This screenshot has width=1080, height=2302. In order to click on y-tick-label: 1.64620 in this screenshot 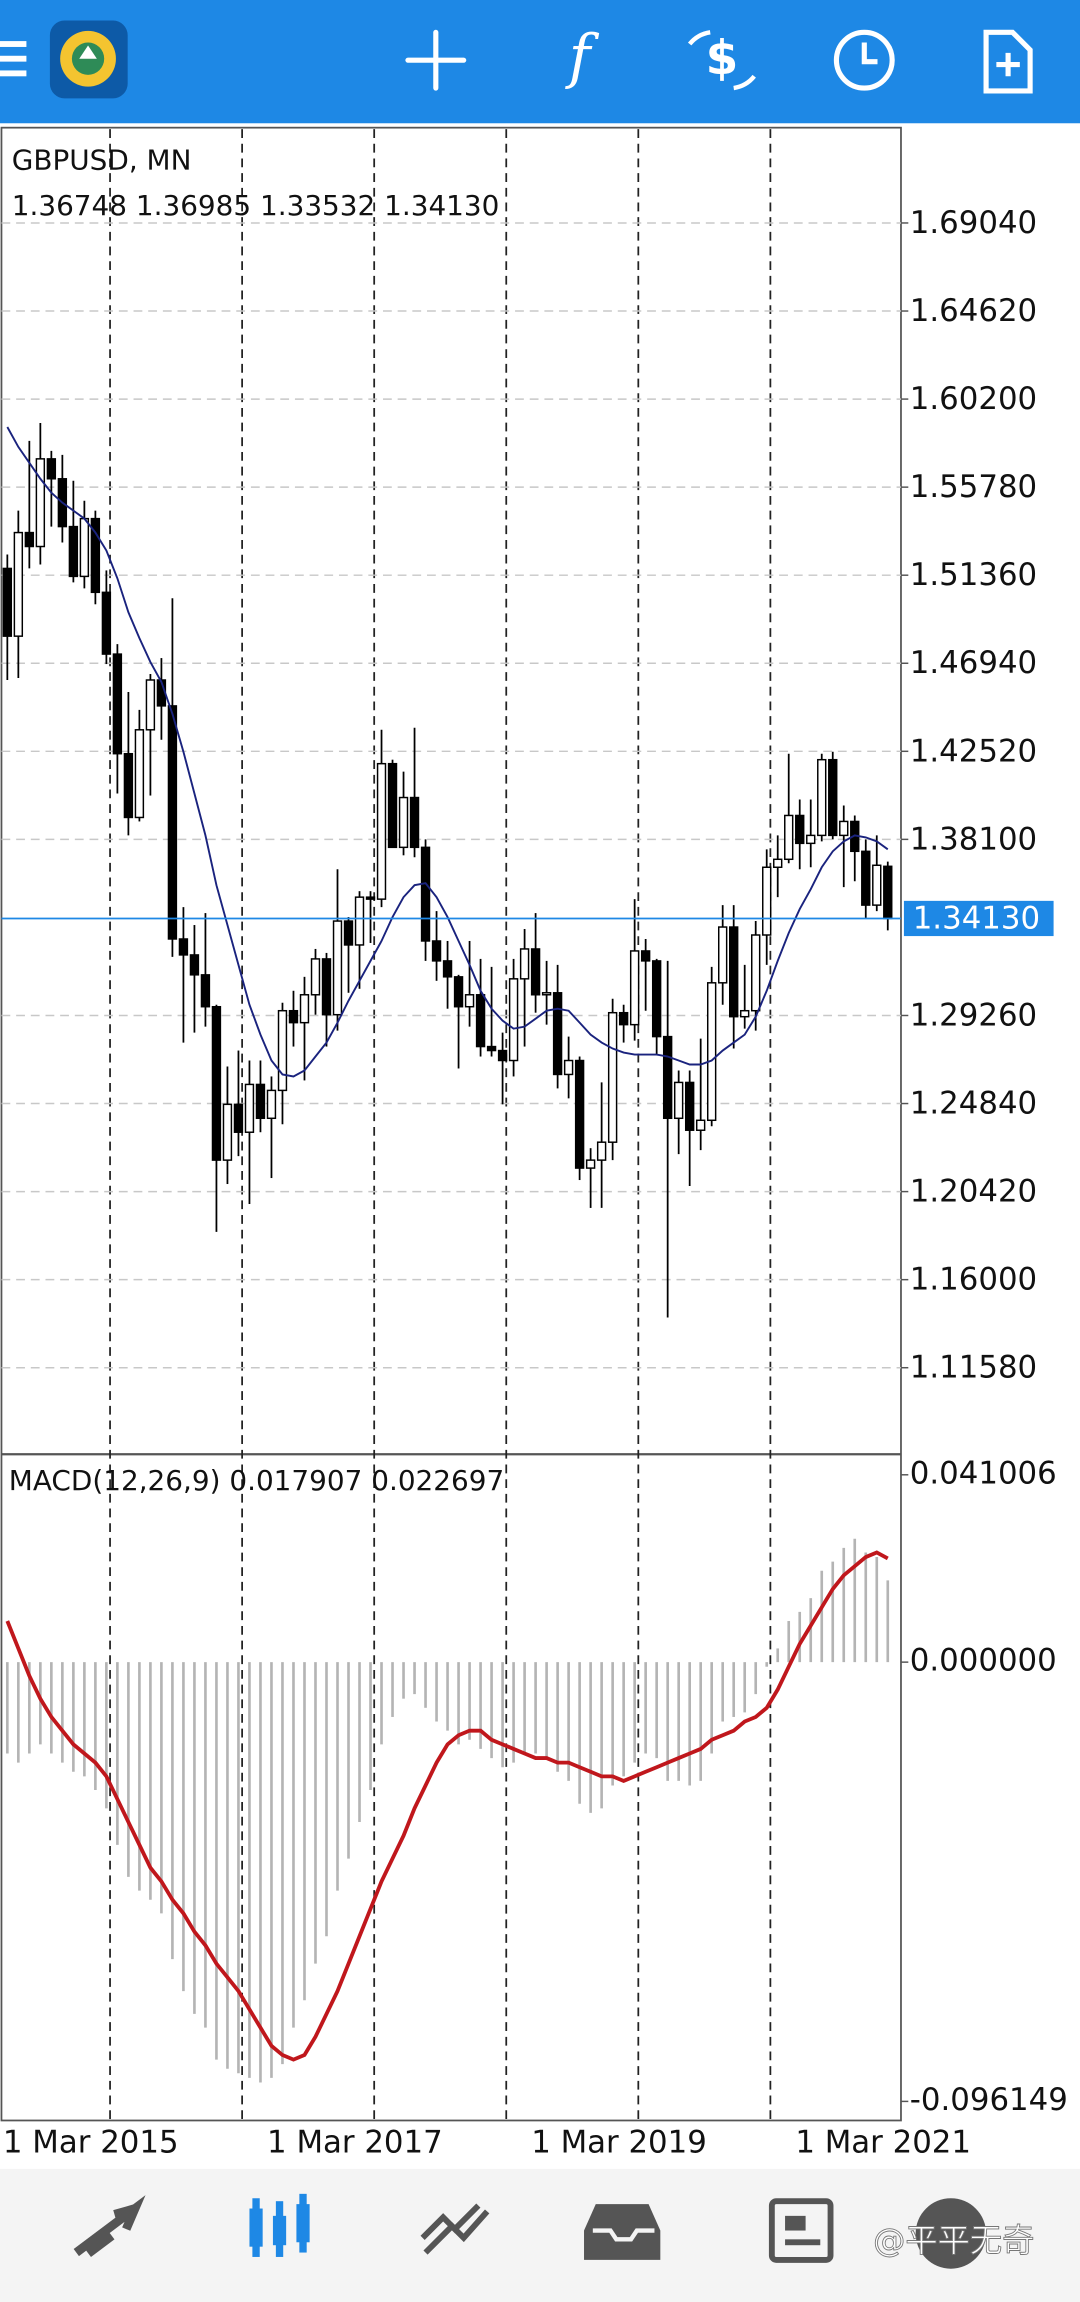, I will do `click(973, 311)`.